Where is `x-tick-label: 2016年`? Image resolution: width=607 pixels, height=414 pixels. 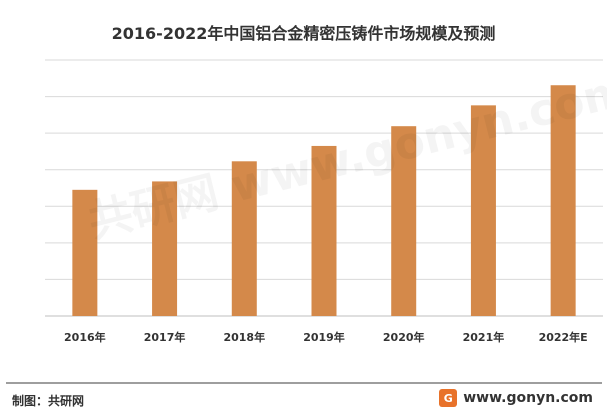
x-tick-label: 2016年 is located at coordinates (85, 337).